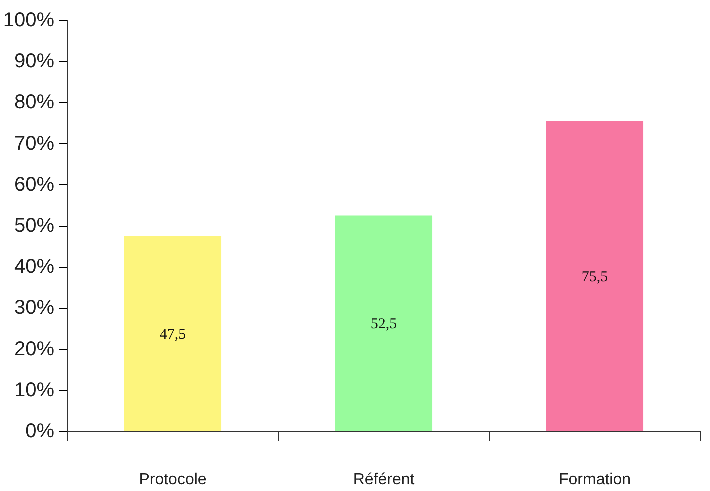 The image size is (710, 491). I want to click on x-tick-label: Référent, so click(384, 480).